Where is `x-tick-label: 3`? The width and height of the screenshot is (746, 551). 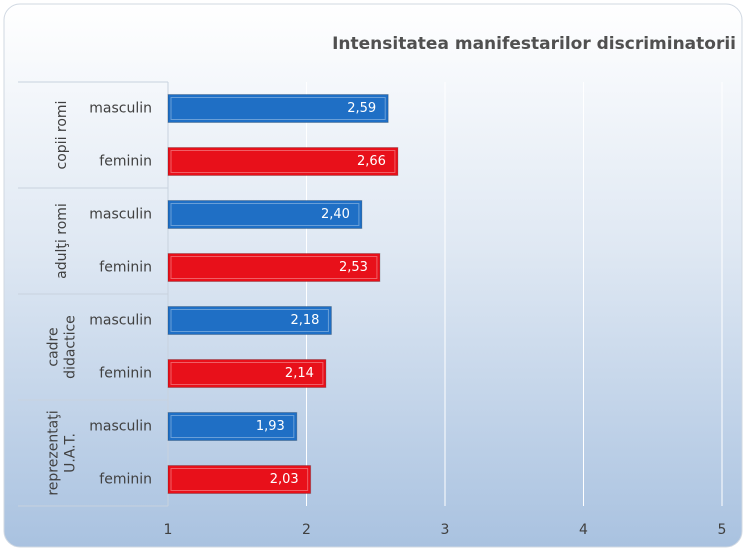
x-tick-label: 3 is located at coordinates (445, 530).